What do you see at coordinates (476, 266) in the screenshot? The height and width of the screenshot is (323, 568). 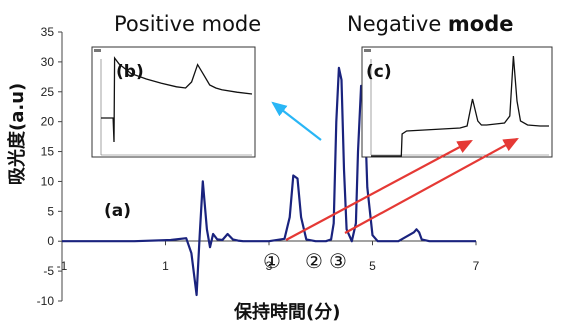 I see `x-tick-label: 7` at bounding box center [476, 266].